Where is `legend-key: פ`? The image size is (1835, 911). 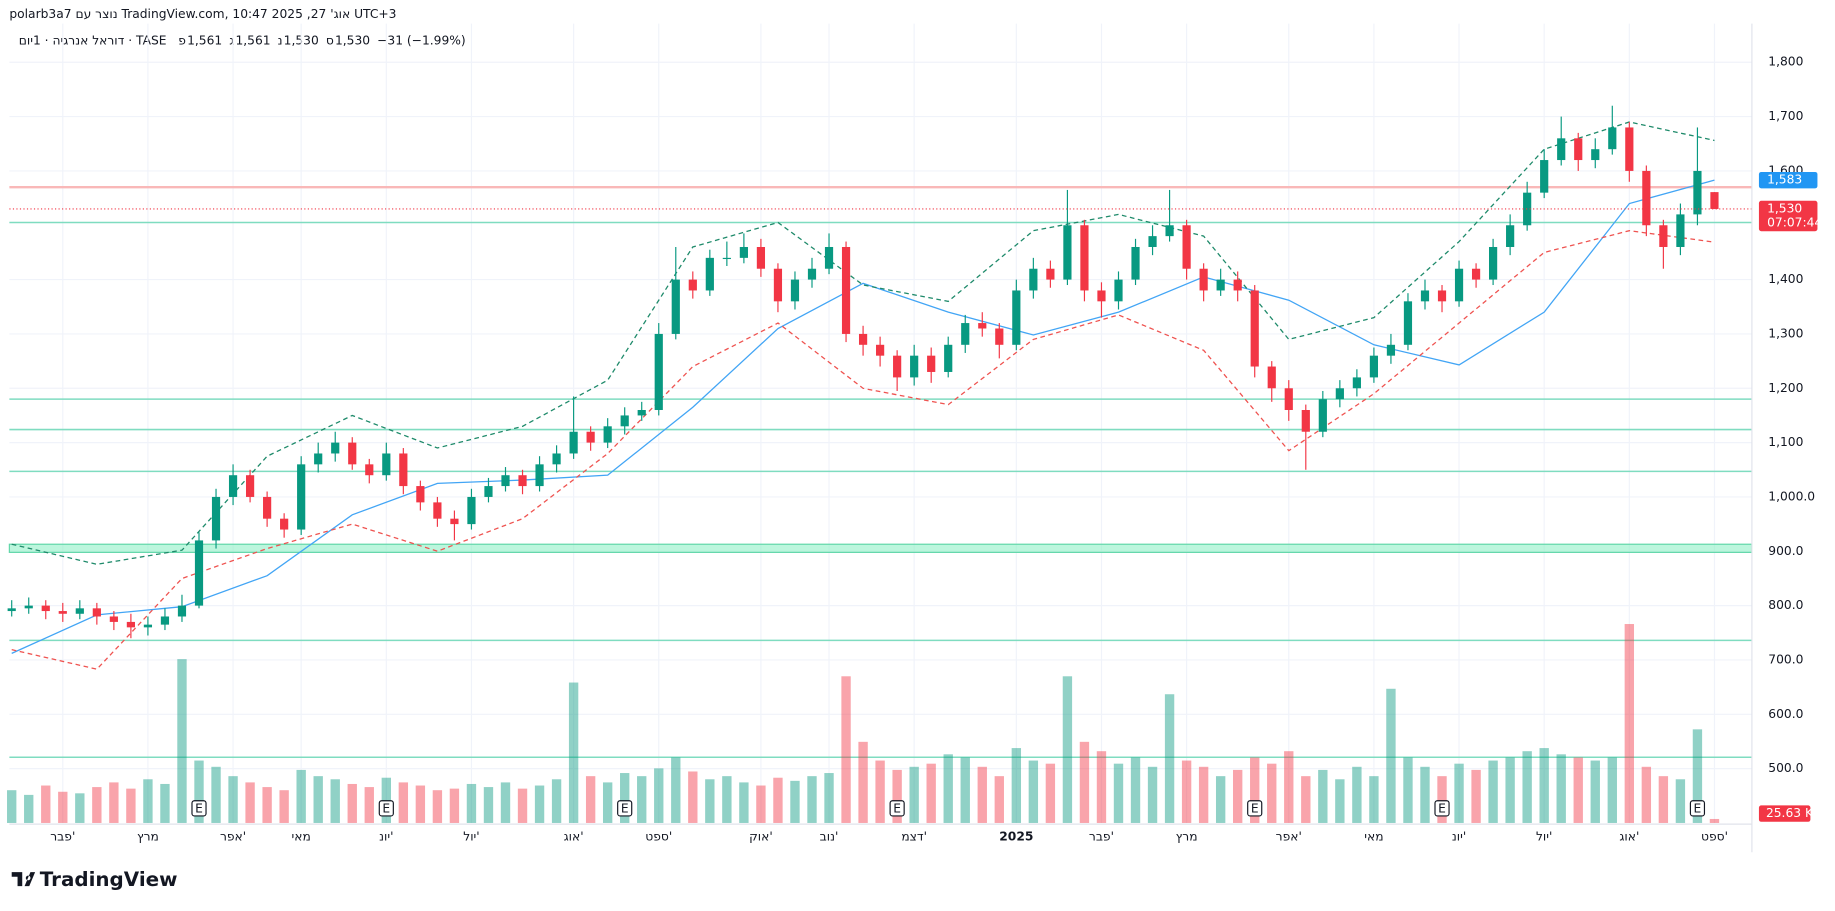
legend-key: פ is located at coordinates (182, 41).